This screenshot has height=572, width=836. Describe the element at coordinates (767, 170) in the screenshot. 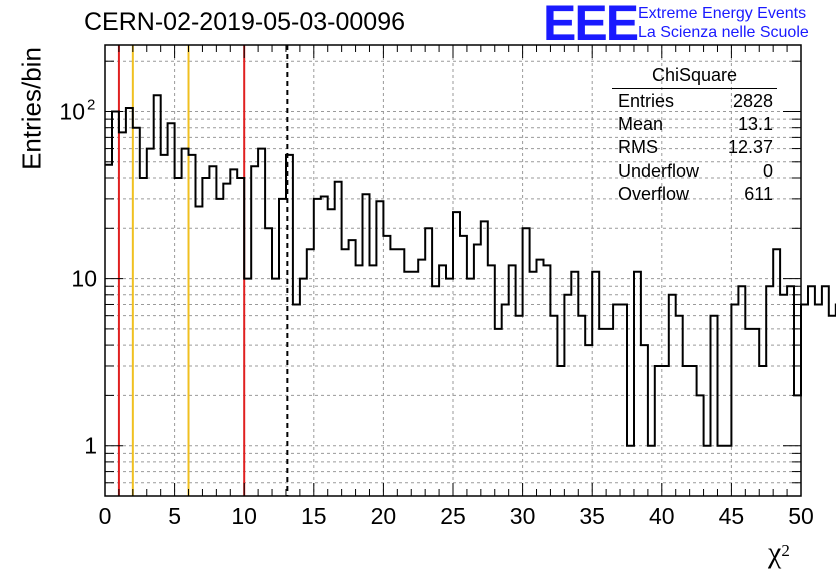

I see `stats-value: 0` at that location.